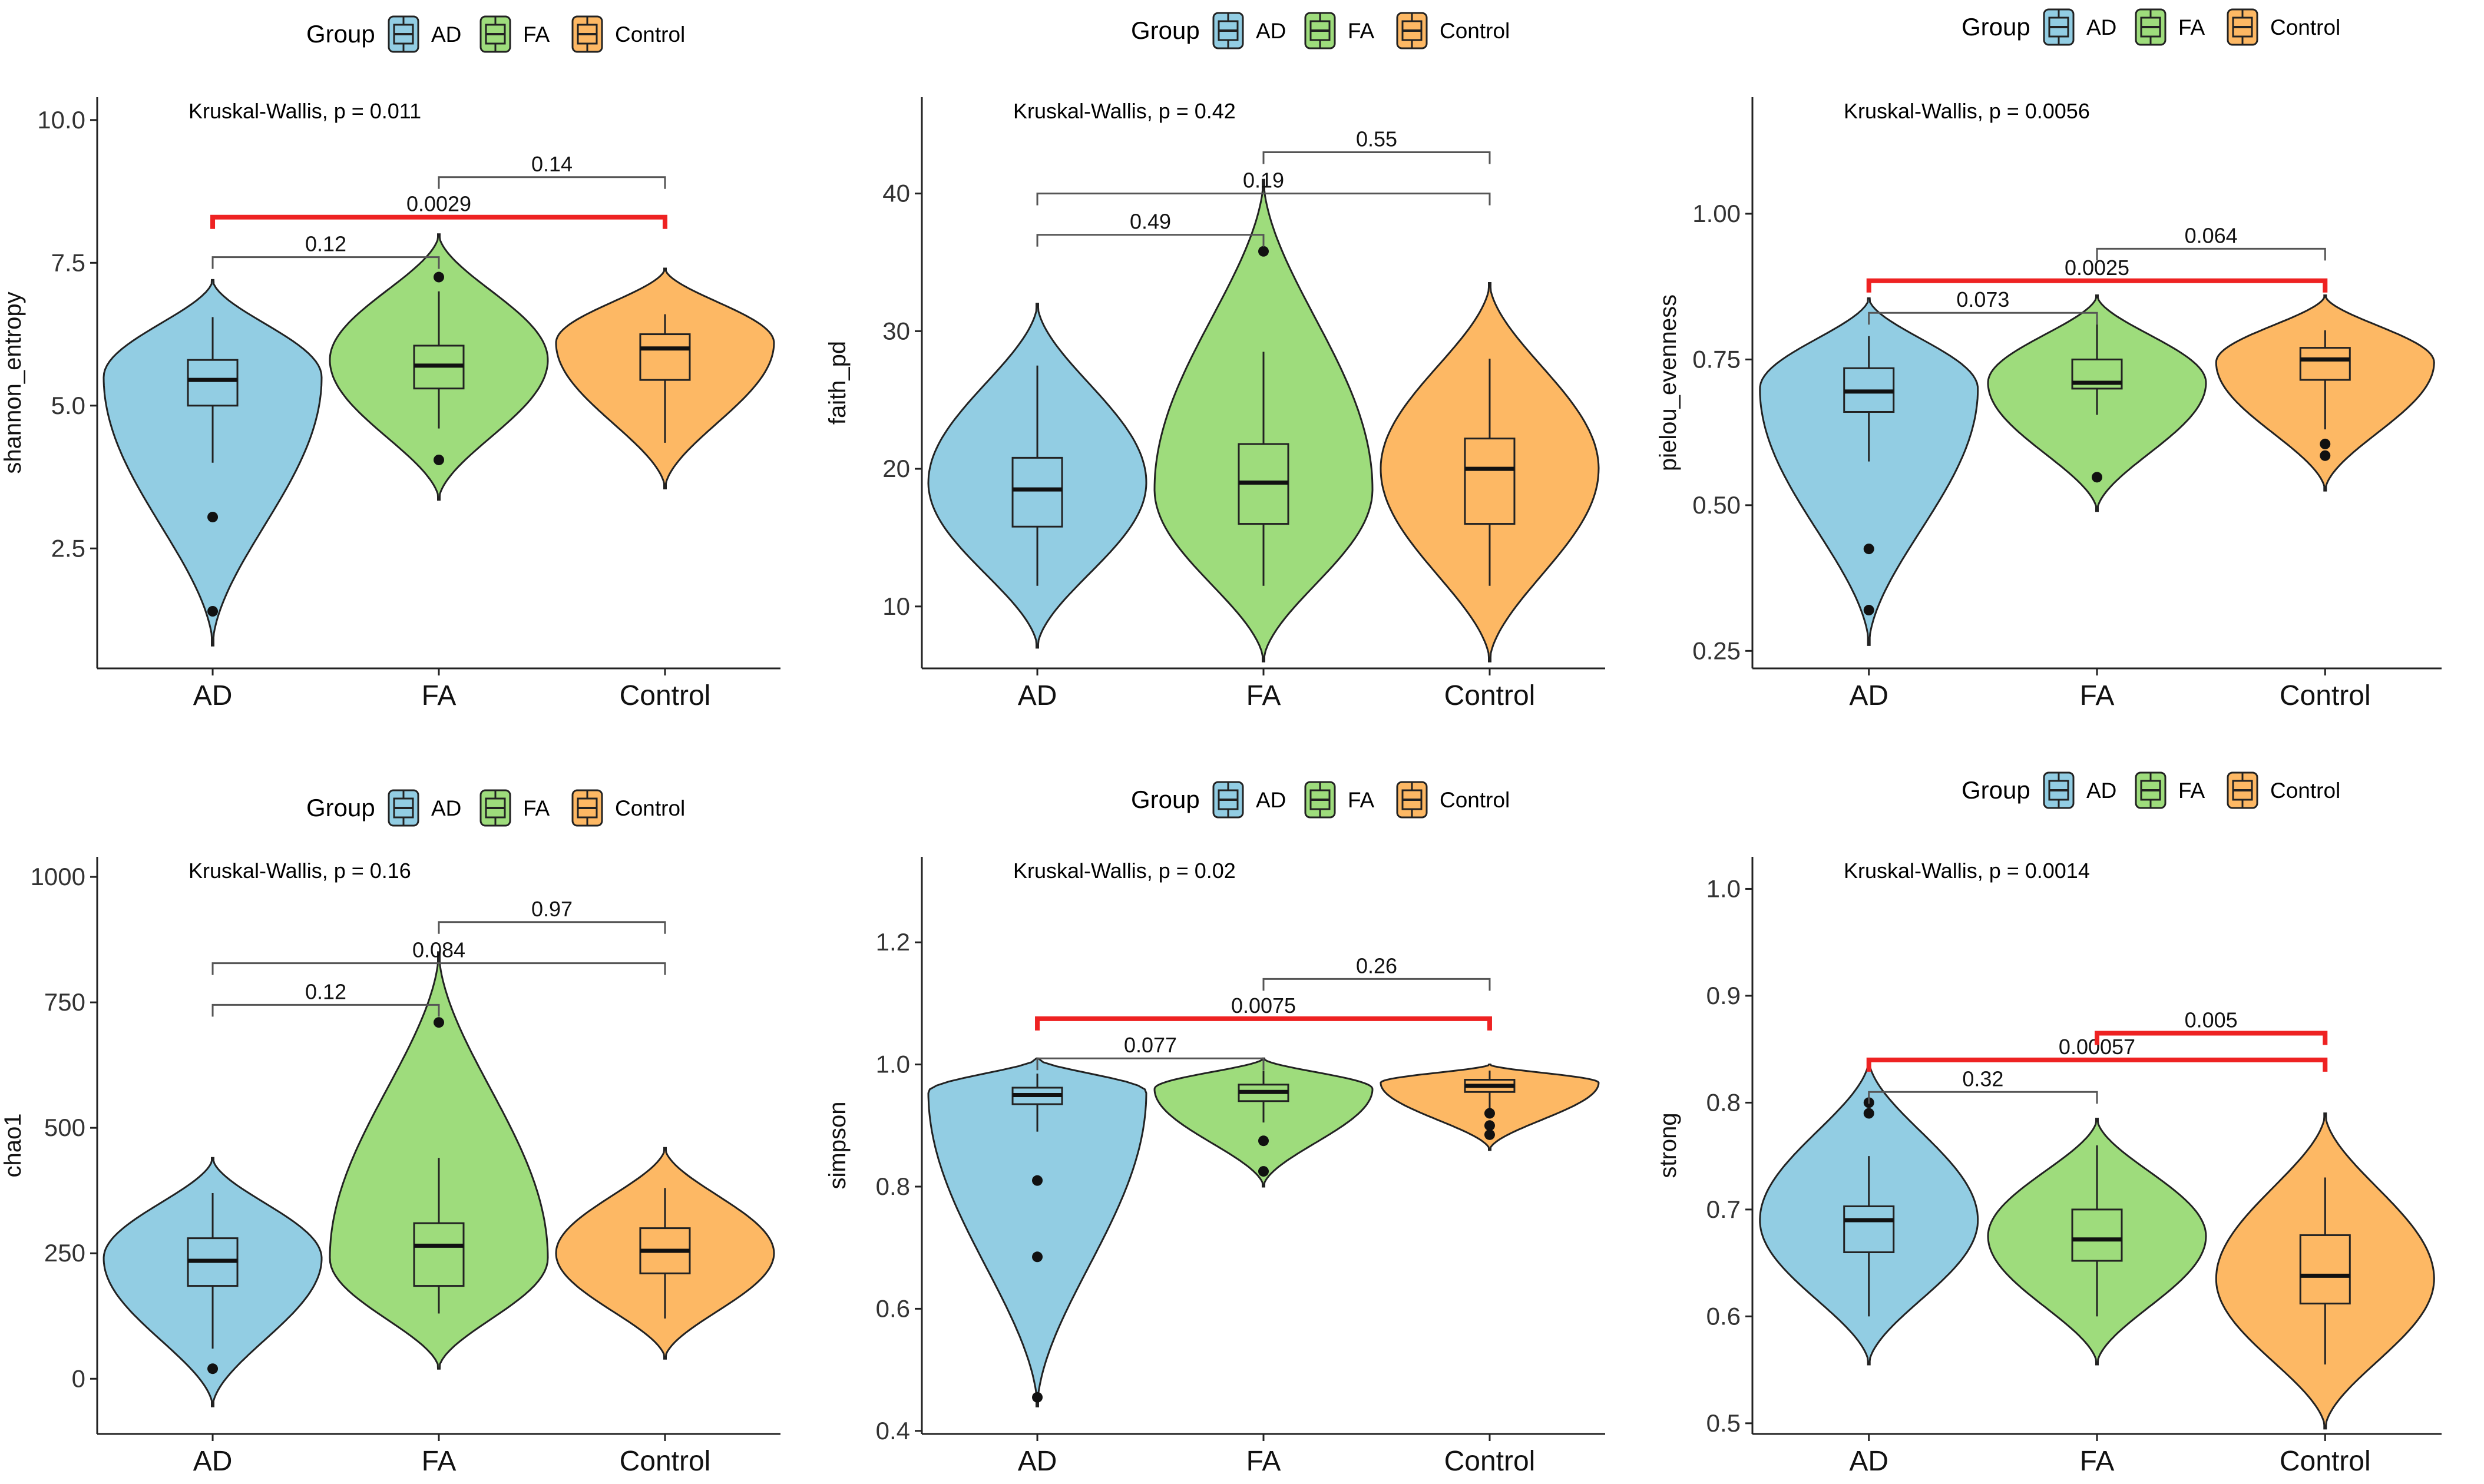 The width and height of the screenshot is (2484, 1484). Describe the element at coordinates (13, 1146) in the screenshot. I see `y-axis-label: chao1` at that location.